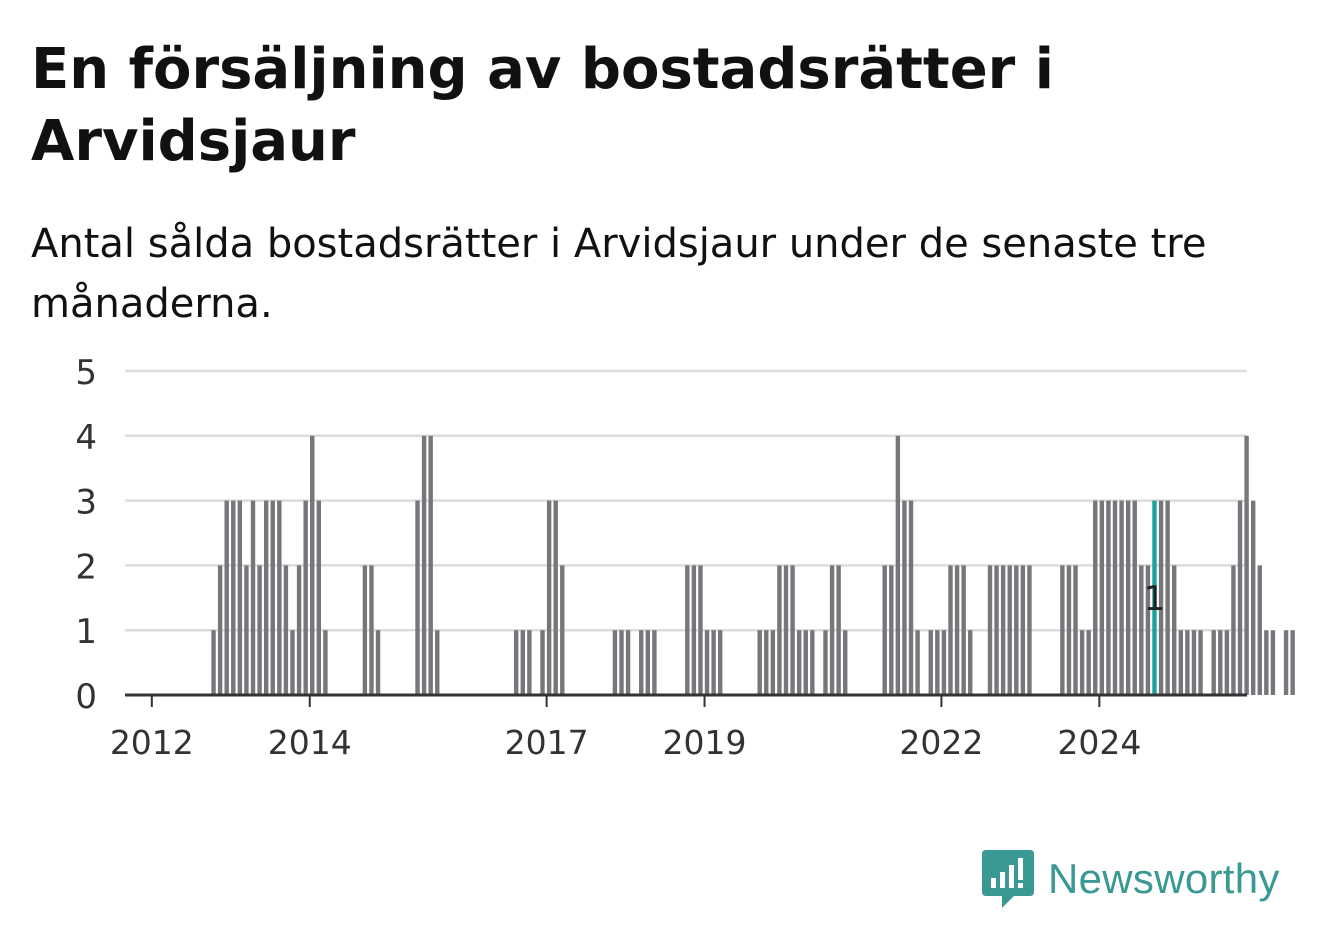 Image resolution: width=1322 pixels, height=939 pixels. What do you see at coordinates (152, 742) in the screenshot?
I see `x-tick-label: 2012` at bounding box center [152, 742].